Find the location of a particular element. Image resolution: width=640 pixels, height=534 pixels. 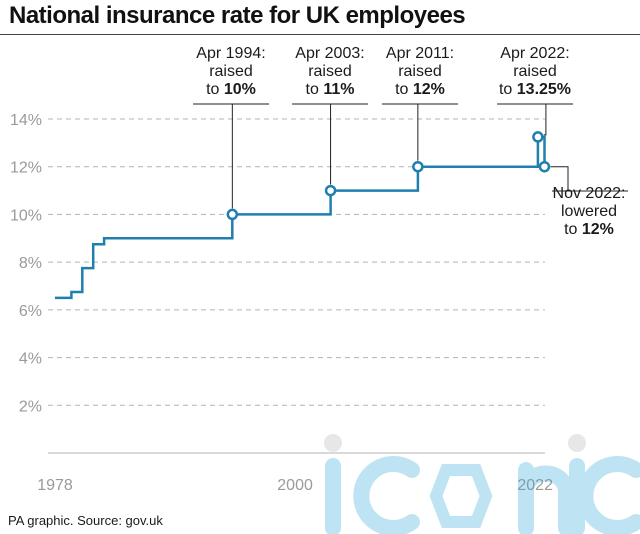

title-divider is located at coordinates (320, 34).